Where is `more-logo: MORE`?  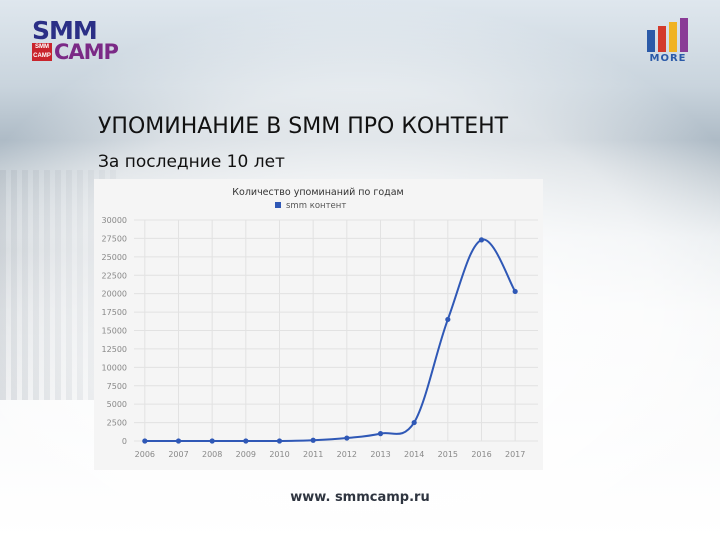 more-logo: MORE is located at coordinates (668, 41).